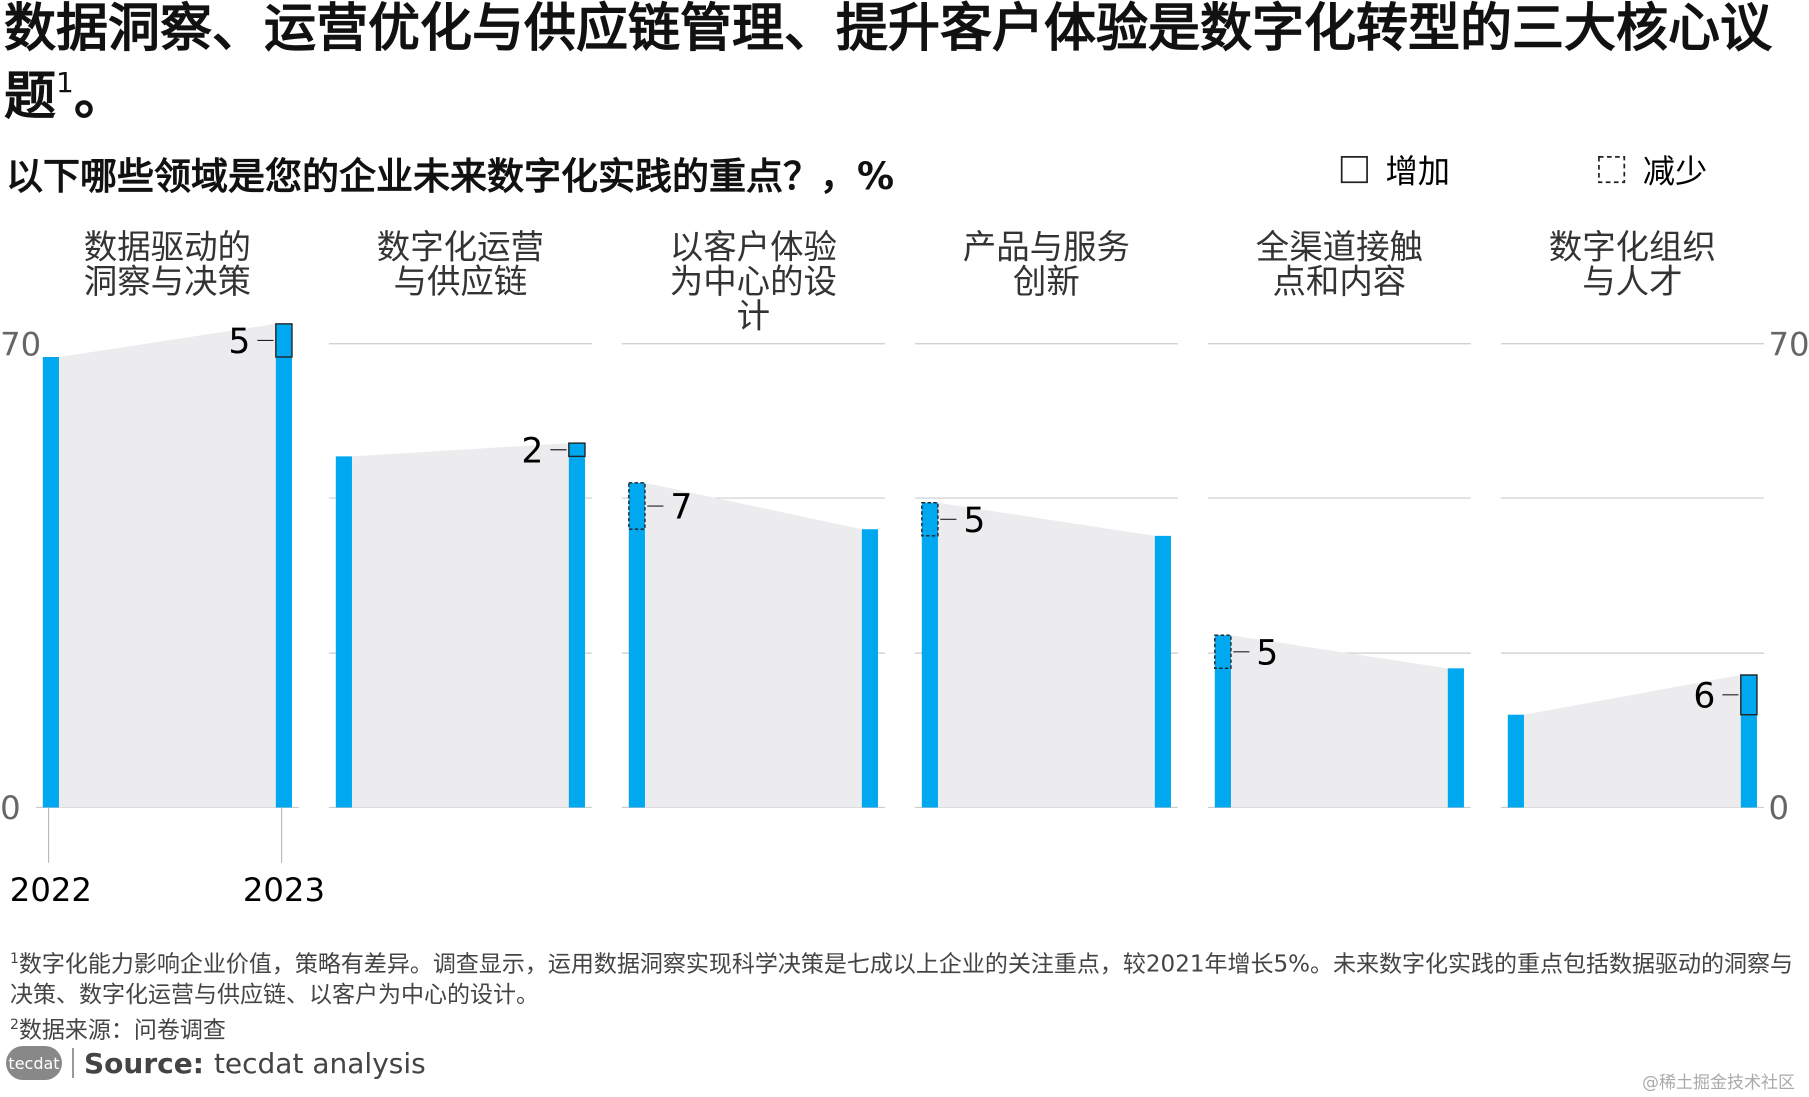  I want to click on footnote-text: 数据来源：问卷调查, so click(122, 1030).